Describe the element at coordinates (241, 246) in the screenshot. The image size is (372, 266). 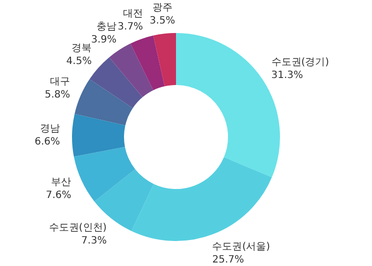
I see `slice-label: 수도권(서울)` at that location.